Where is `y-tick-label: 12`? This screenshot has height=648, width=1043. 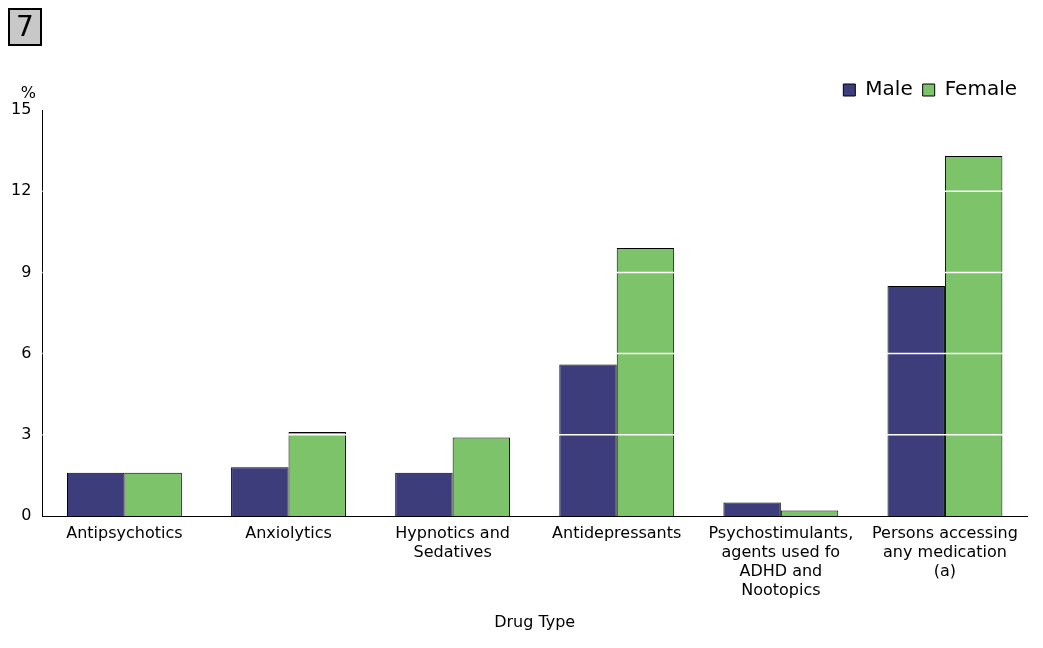 y-tick-label: 12 is located at coordinates (21, 190).